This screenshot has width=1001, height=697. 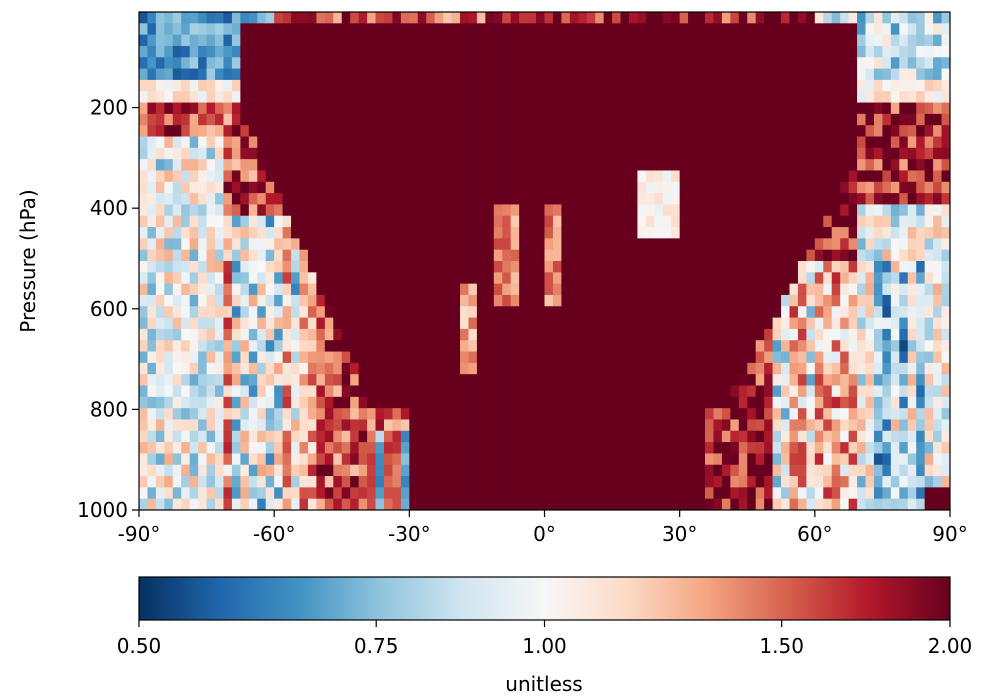 I want to click on x-tick-label: -60°, so click(x=274, y=534).